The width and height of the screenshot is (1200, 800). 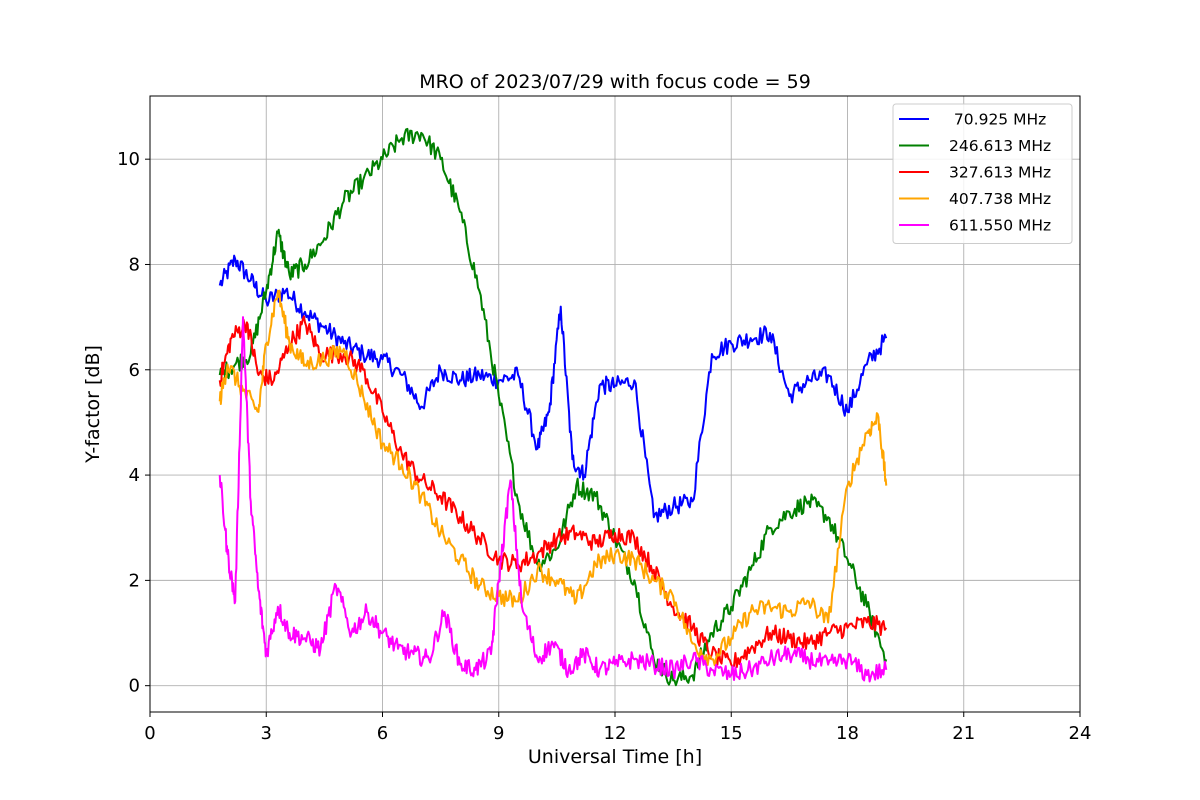 I want to click on legend-label: 70.925 MHz, so click(x=997, y=120).